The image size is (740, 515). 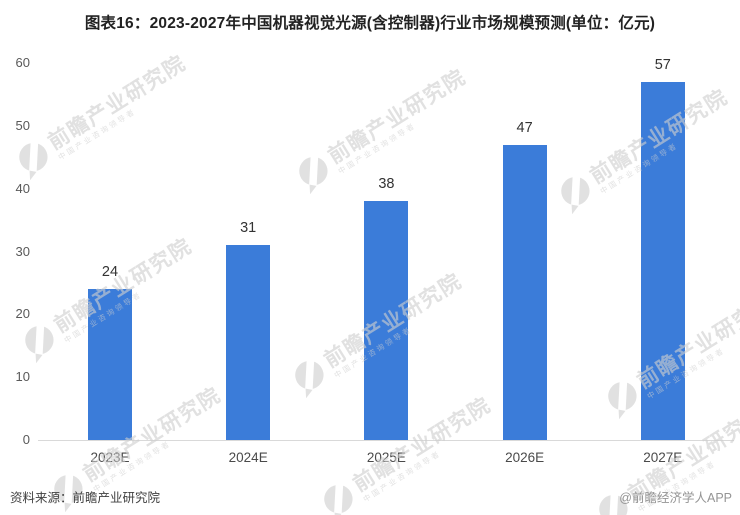 I want to click on bar-2025E, so click(x=386, y=320).